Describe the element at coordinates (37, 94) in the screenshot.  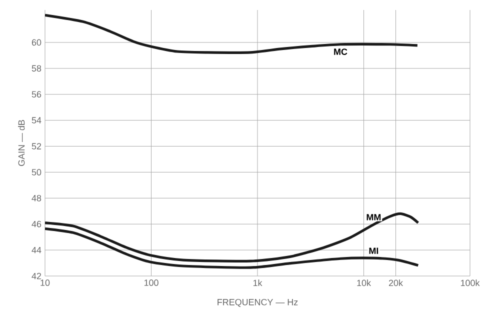
I see `y-tick-label: 56` at that location.